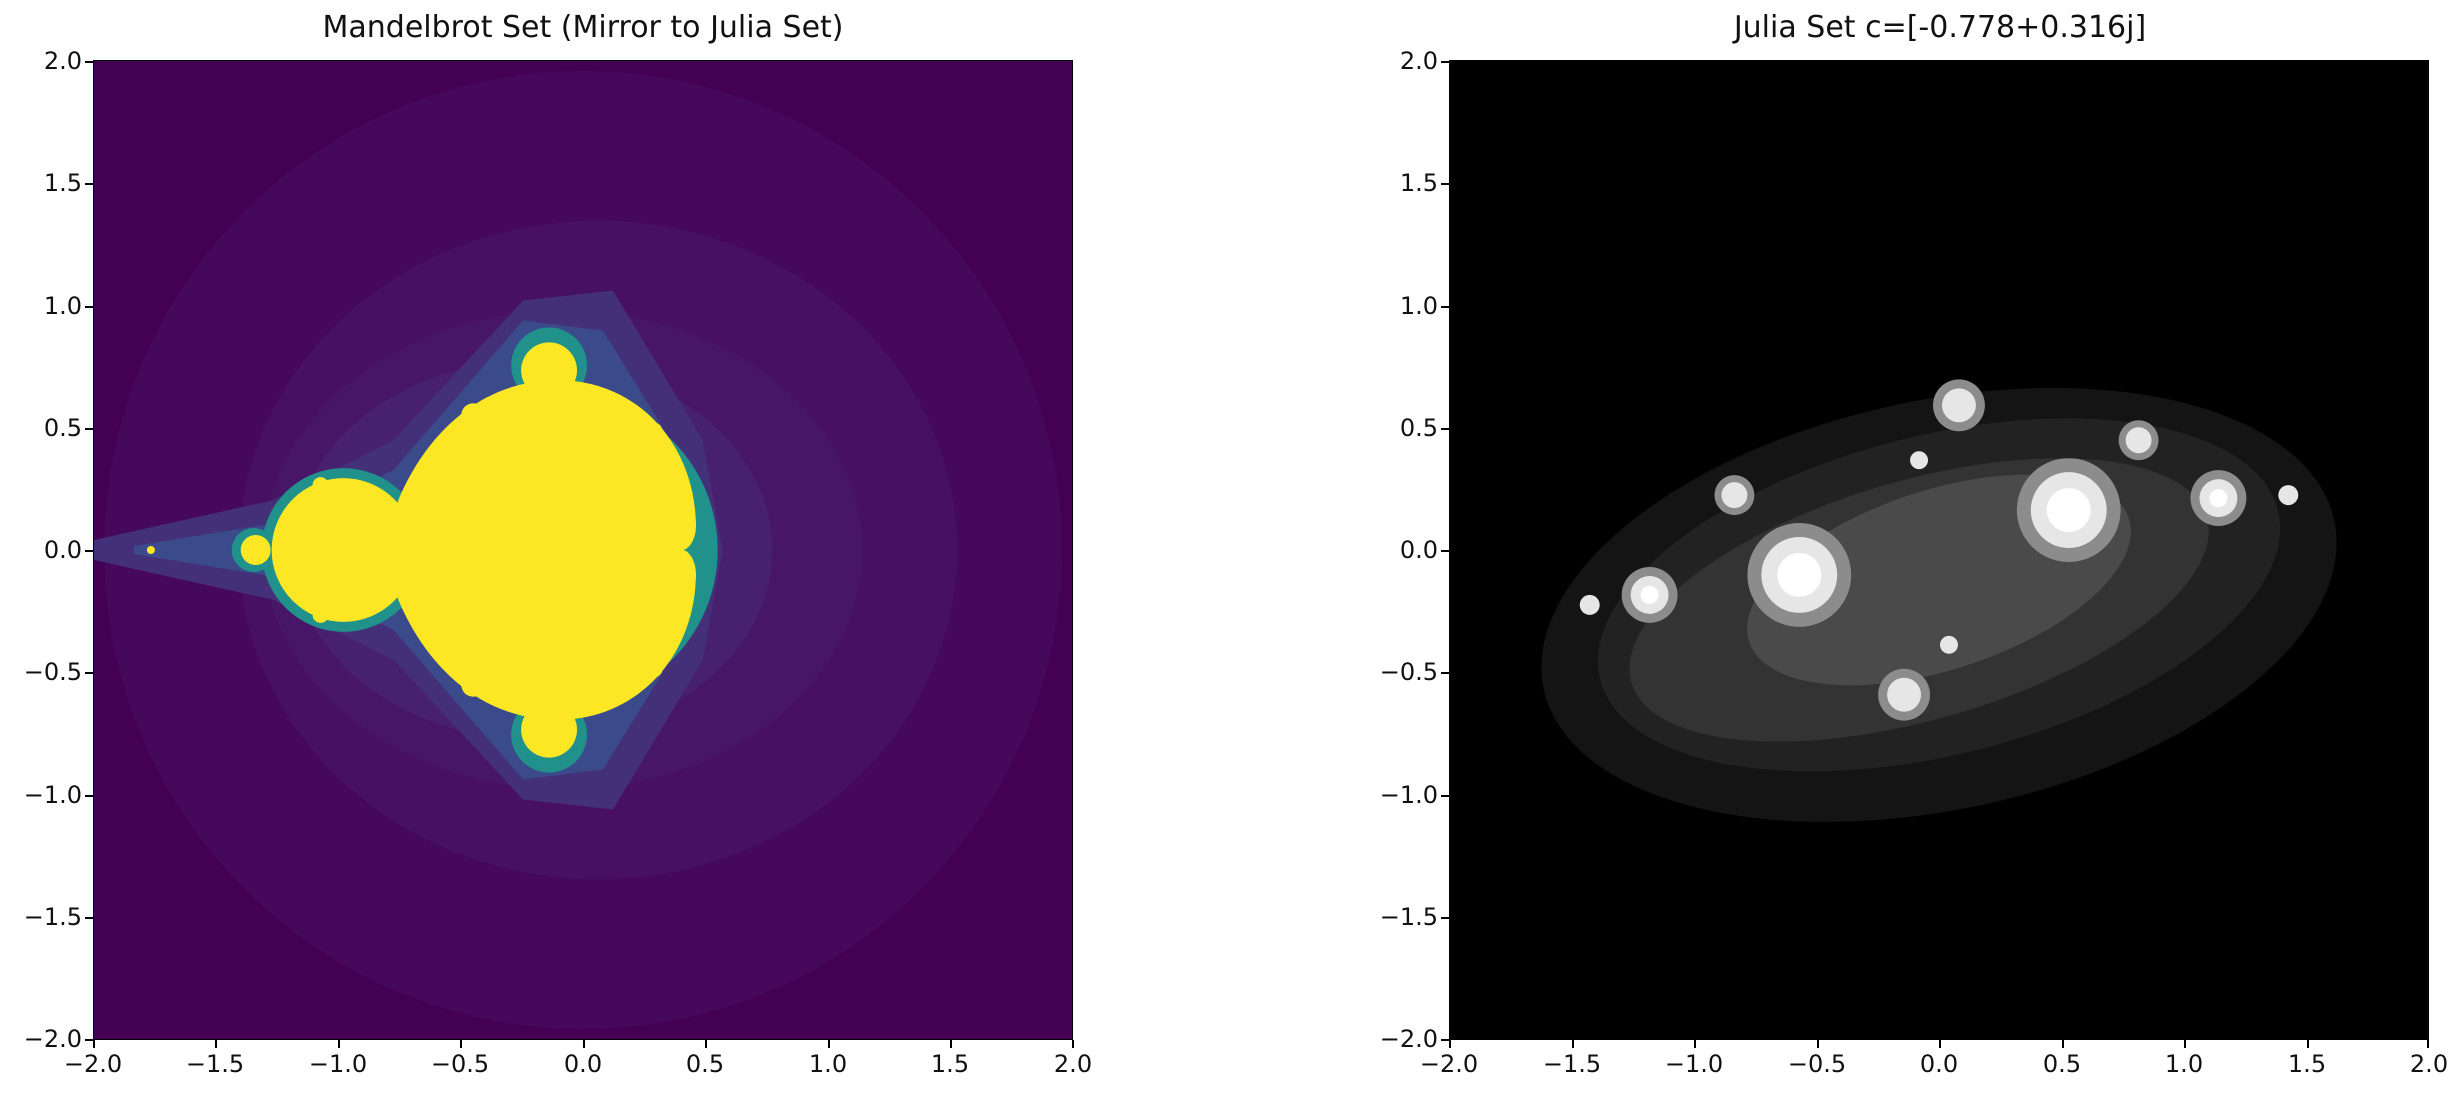 The image size is (2458, 1095). Describe the element at coordinates (52, 1039) in the screenshot. I see `mandelbrot-ytick-label: −2.0` at that location.